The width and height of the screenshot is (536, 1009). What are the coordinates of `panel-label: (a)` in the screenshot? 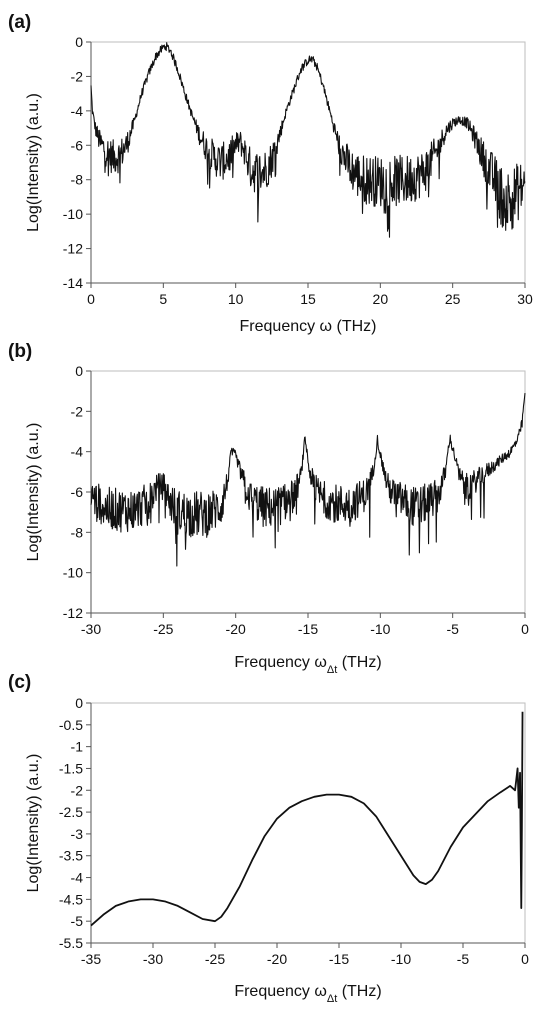 It's located at (19, 22).